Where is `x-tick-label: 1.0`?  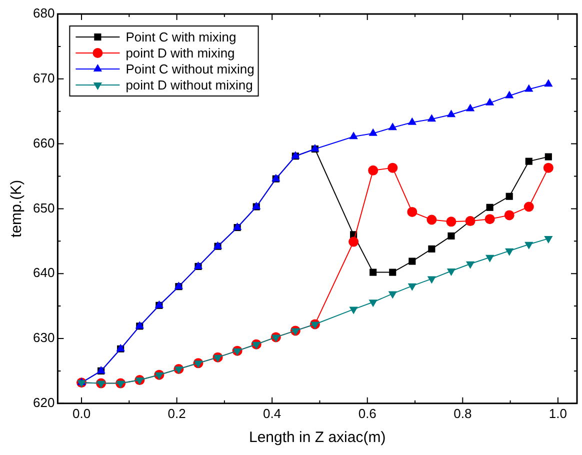
x-tick-label: 1.0 is located at coordinates (557, 413).